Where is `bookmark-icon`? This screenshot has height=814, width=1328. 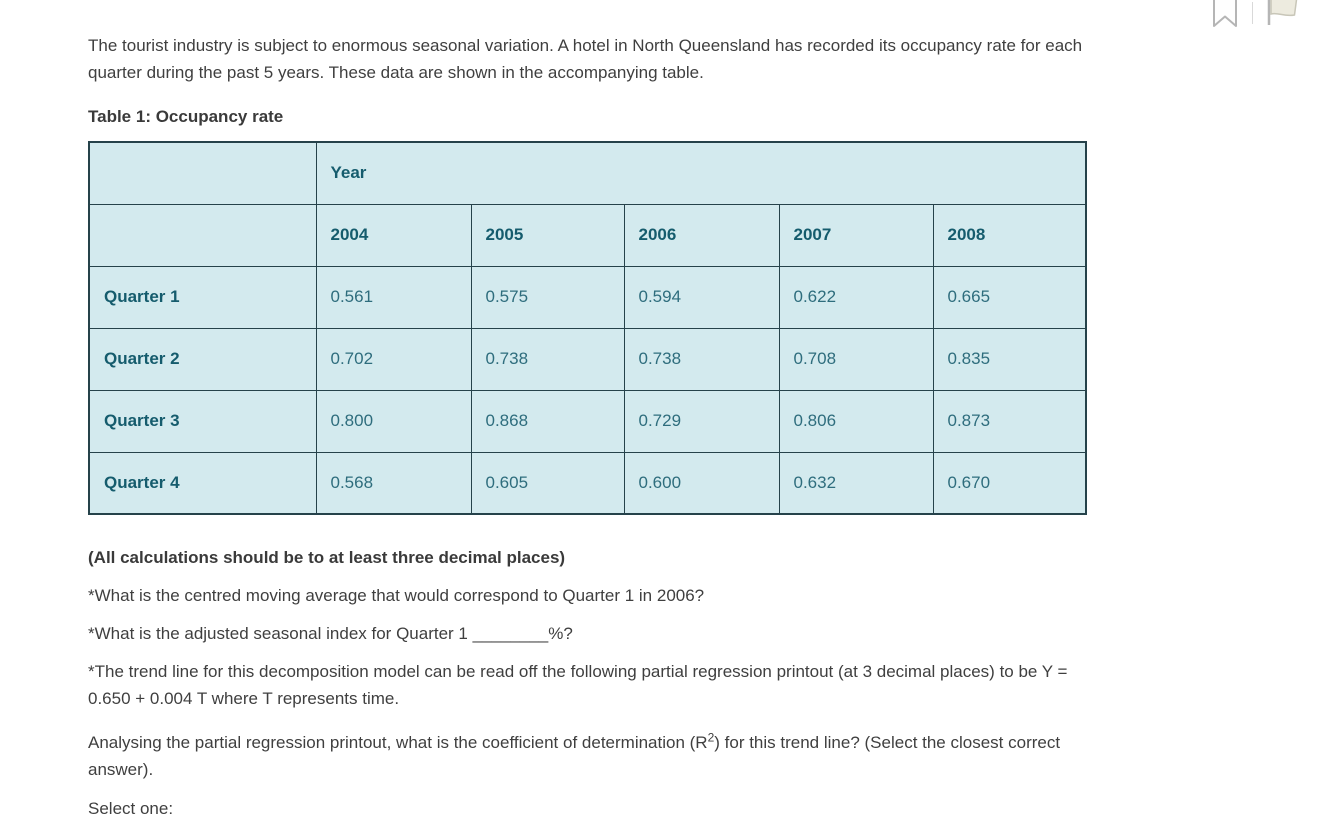
bookmark-icon is located at coordinates (1225, 15).